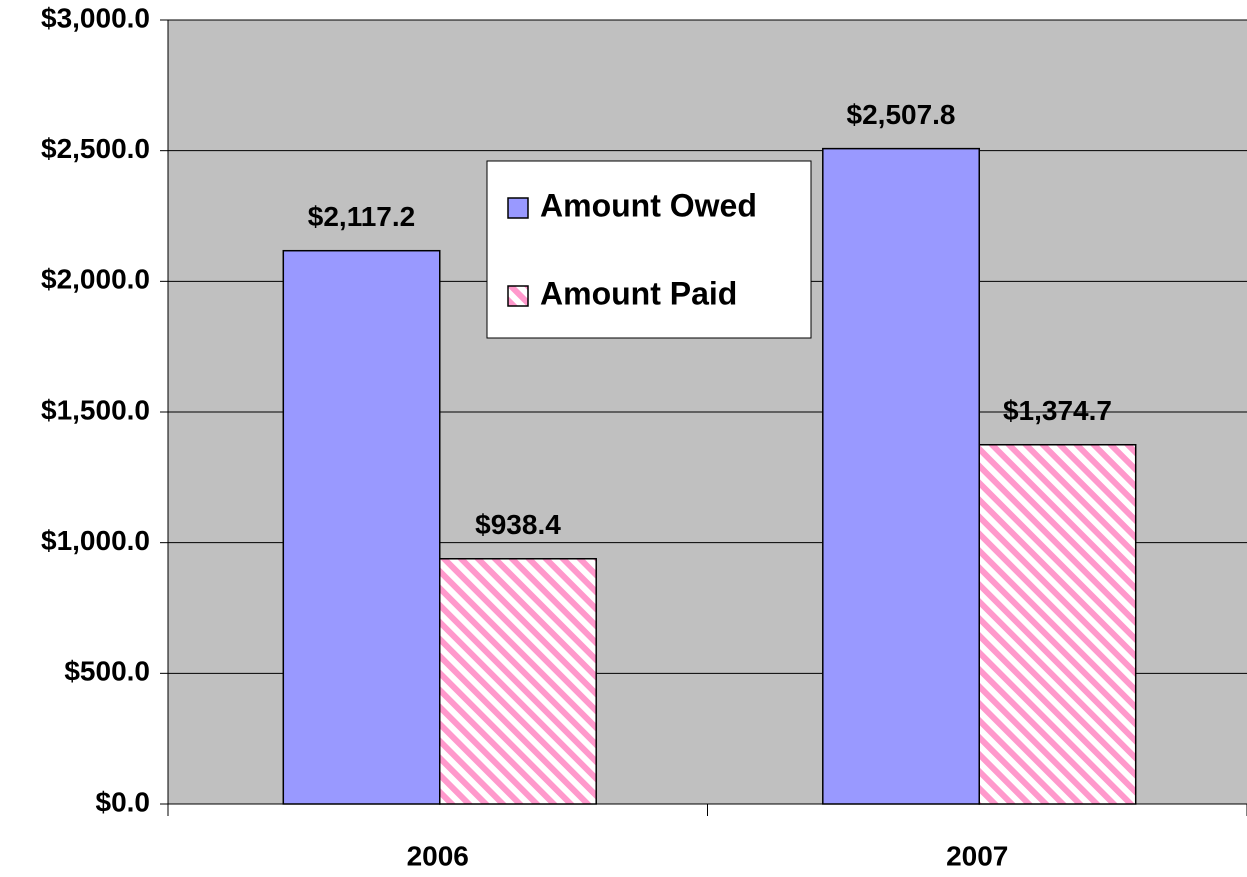 The width and height of the screenshot is (1247, 877). Describe the element at coordinates (1057, 410) in the screenshot. I see `value-label: $1,374.7` at that location.